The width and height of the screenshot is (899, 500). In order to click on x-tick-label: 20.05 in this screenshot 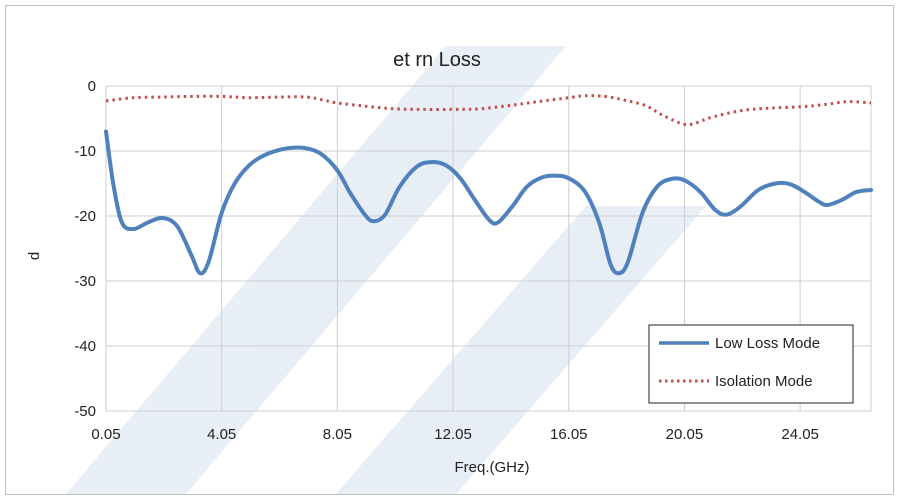, I will do `click(685, 434)`.